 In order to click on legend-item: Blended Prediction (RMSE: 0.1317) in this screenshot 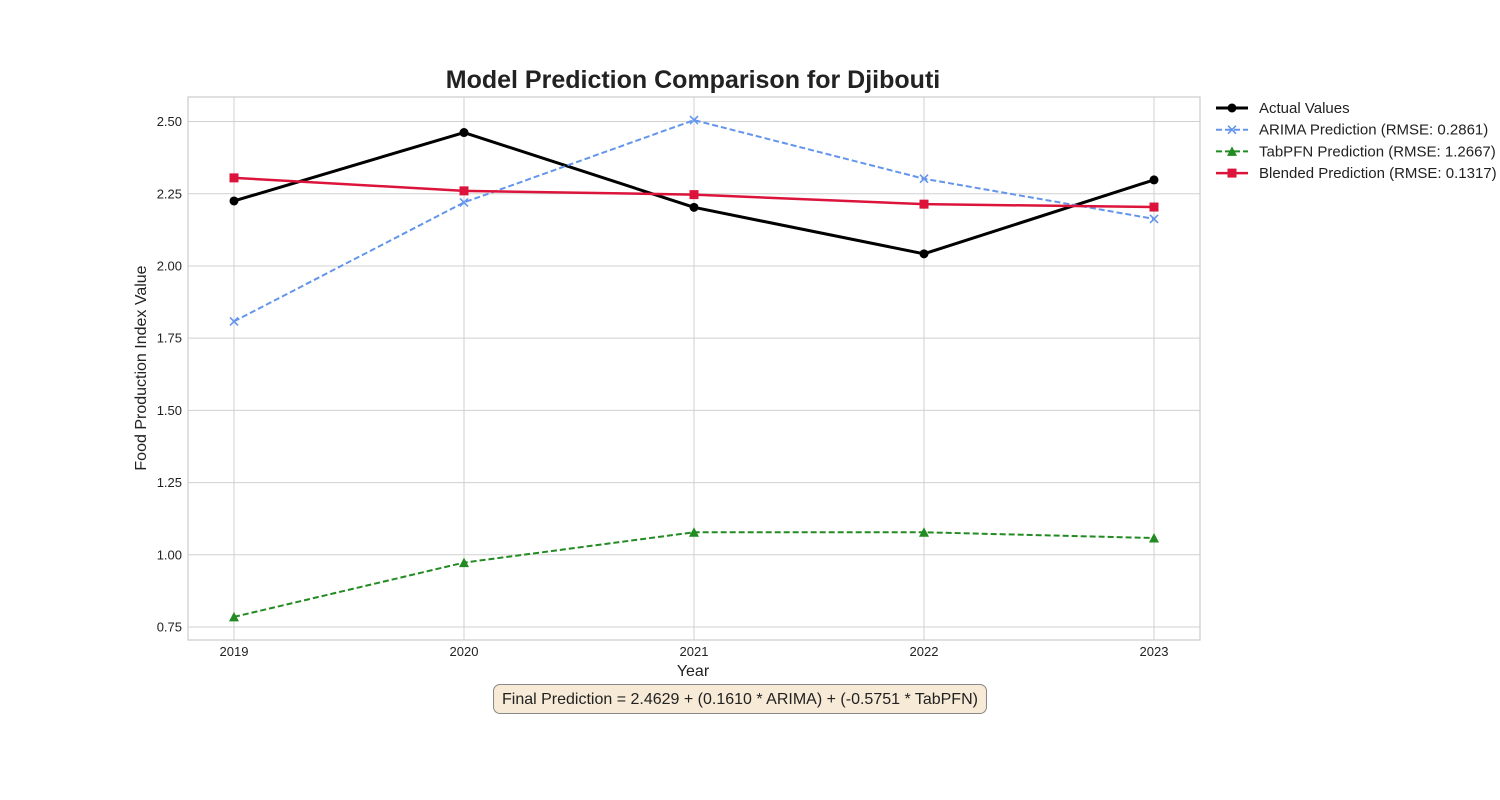, I will do `click(1356, 173)`.